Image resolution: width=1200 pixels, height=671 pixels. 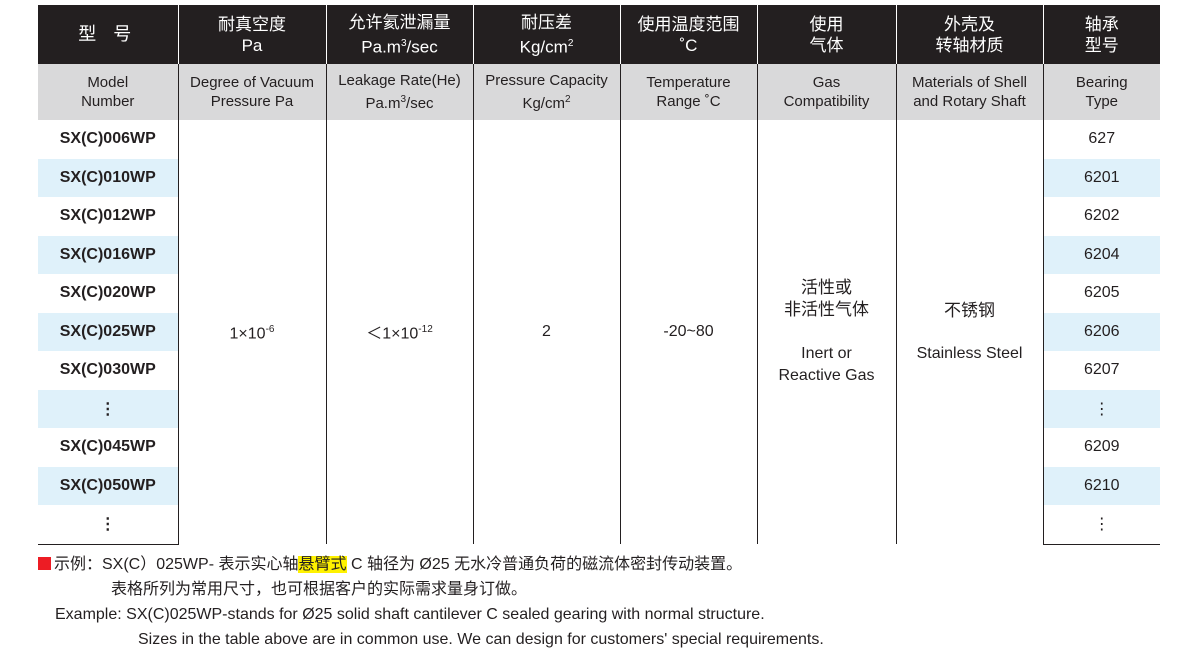 What do you see at coordinates (1101, 139) in the screenshot?
I see `bearing-cell: 627` at bounding box center [1101, 139].